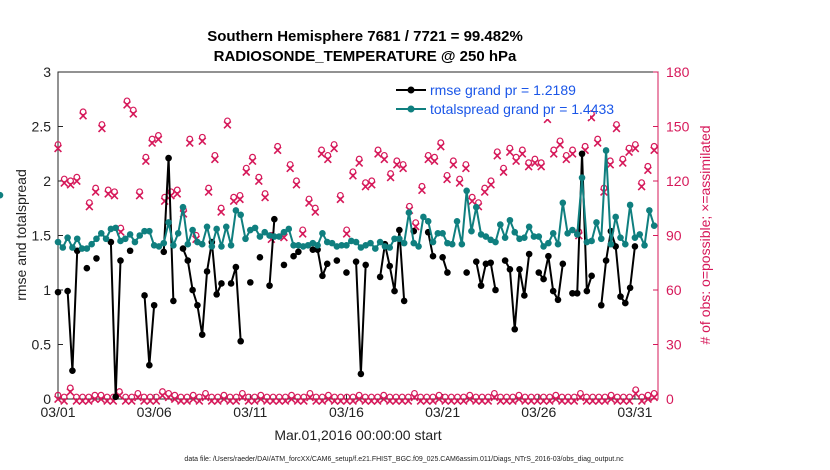 Image resolution: width=830 pixels, height=470 pixels. What do you see at coordinates (57, 412) in the screenshot?
I see `x-tick-label: 03/01` at bounding box center [57, 412].